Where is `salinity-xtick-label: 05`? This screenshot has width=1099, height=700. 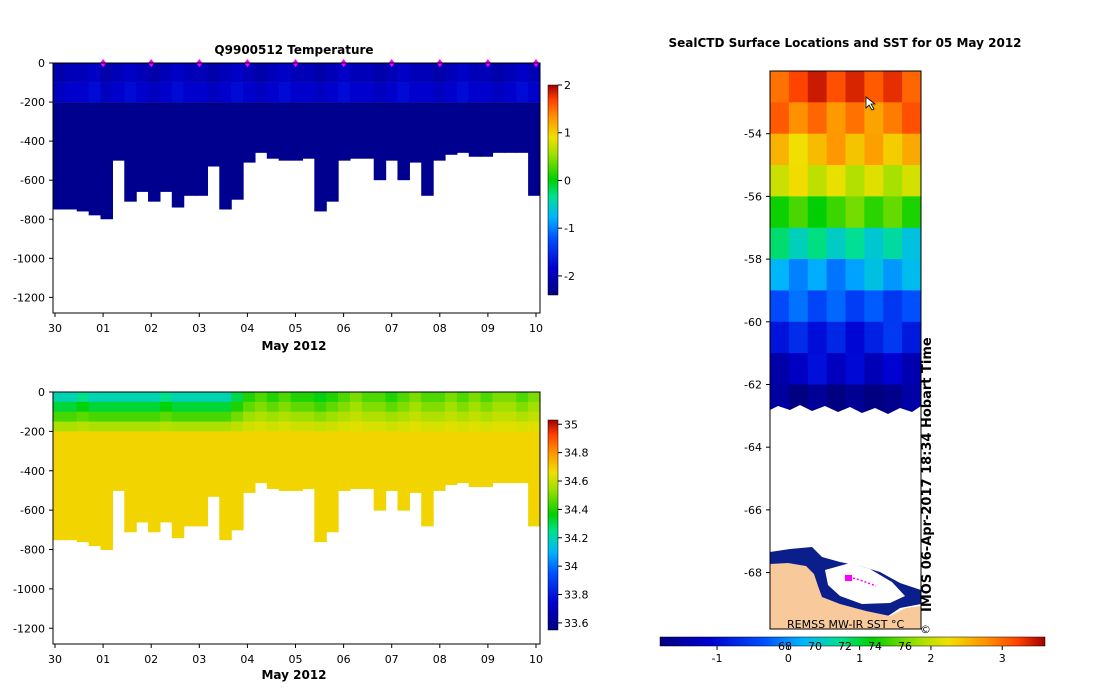
salinity-xtick-label: 05 is located at coordinates (296, 659).